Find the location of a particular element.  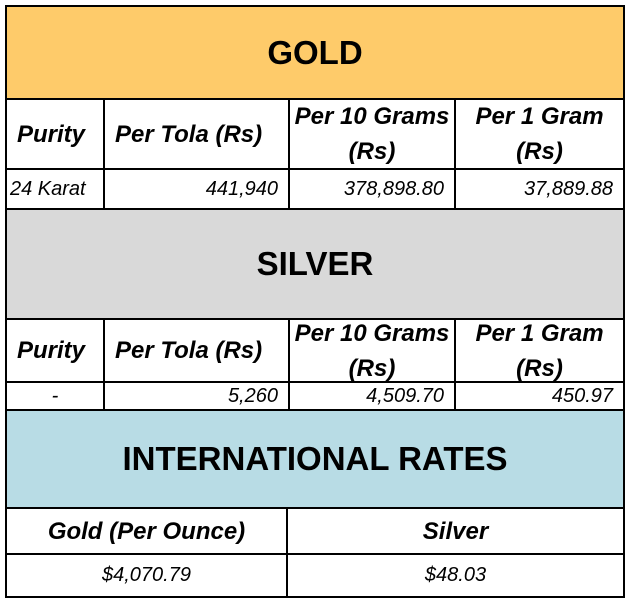

silver-header-per-1-gram: Per 1 Gram (Rs) is located at coordinates (539, 350).